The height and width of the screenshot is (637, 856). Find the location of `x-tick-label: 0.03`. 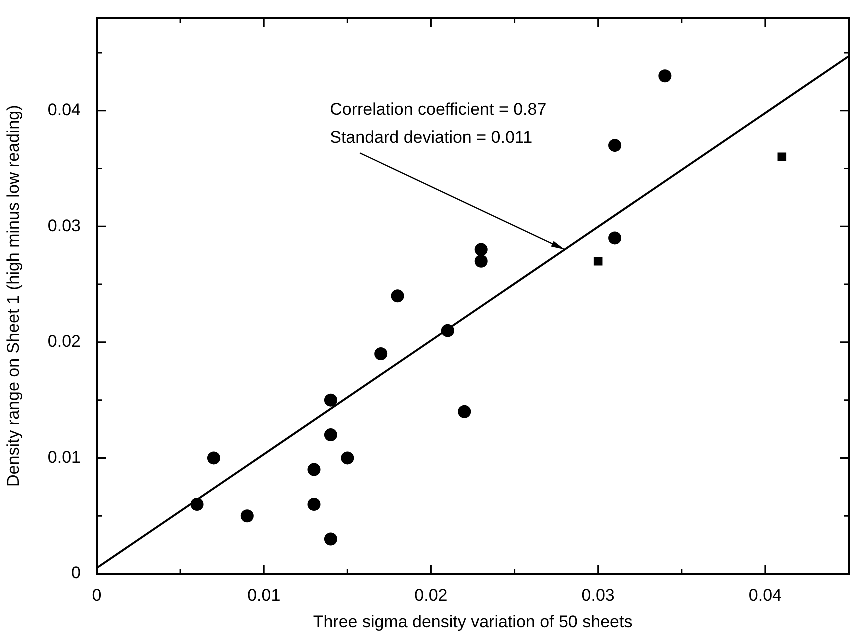

x-tick-label: 0.03 is located at coordinates (598, 595).